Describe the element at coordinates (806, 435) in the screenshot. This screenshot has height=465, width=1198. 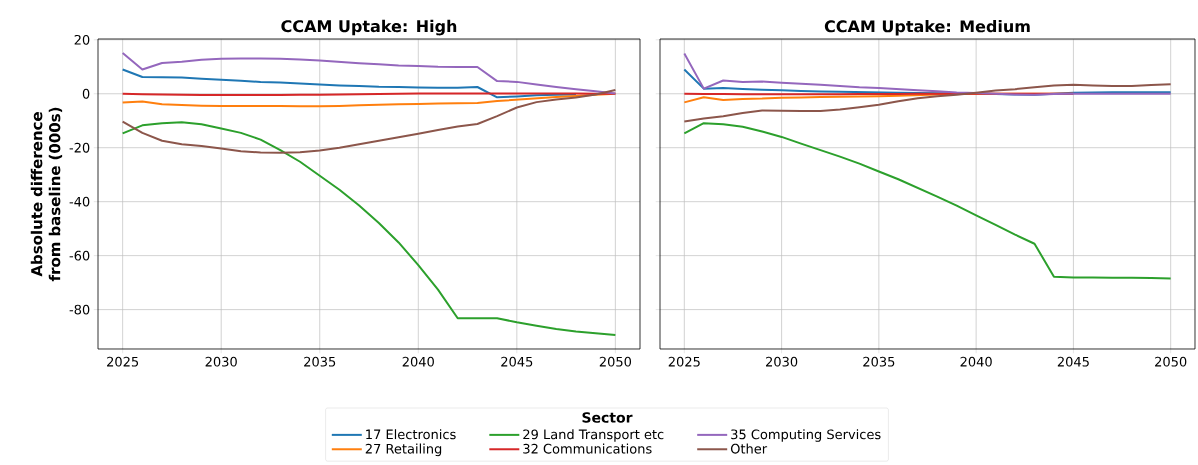
I see `legend-label: 35 Computing Services` at that location.